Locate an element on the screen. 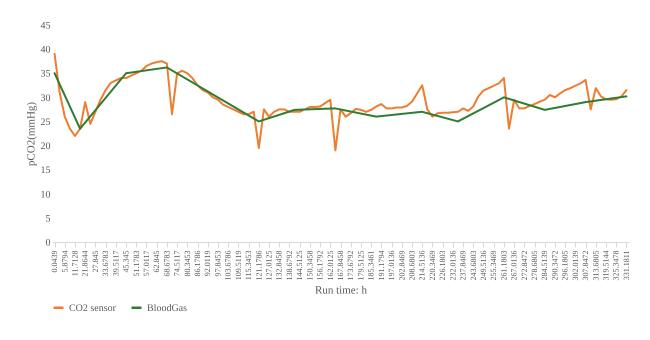  x-tick-label: 208.6803 is located at coordinates (411, 265).